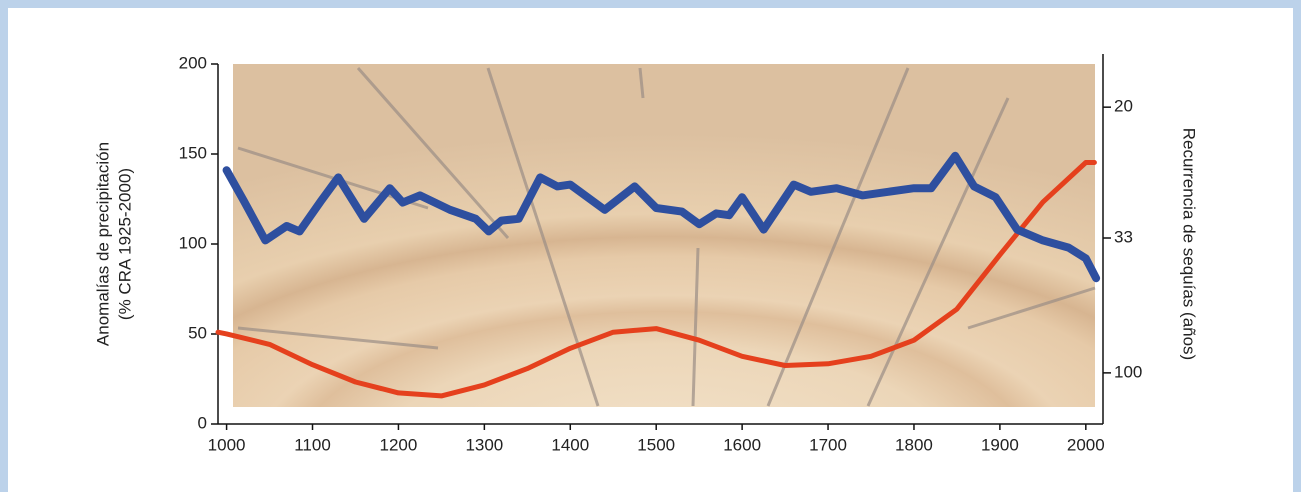  Describe the element at coordinates (1123, 106) in the screenshot. I see `y2-tick-label: 20` at that location.